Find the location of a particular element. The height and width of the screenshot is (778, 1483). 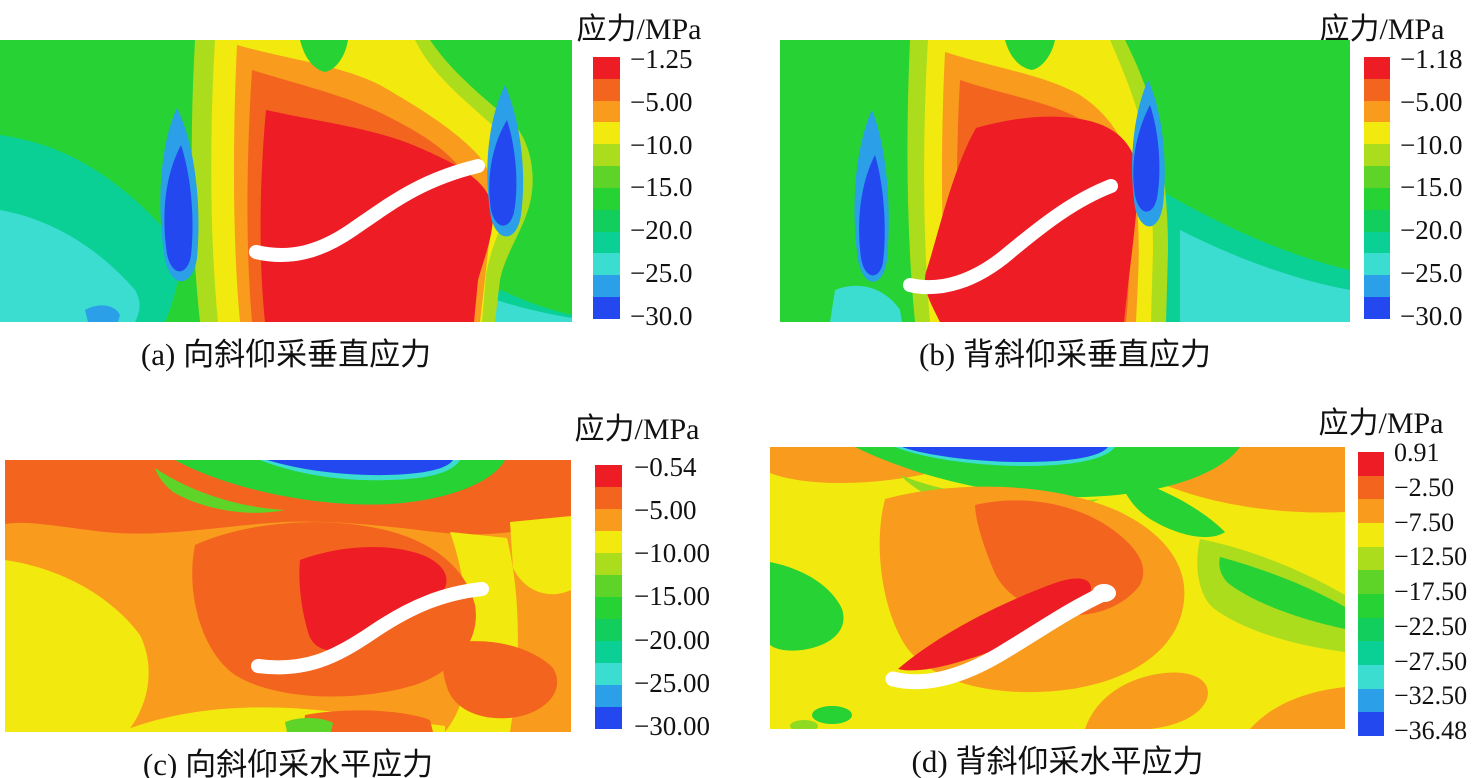

contour-plot-c-horizontal-stress-syncline is located at coordinates (288, 596).